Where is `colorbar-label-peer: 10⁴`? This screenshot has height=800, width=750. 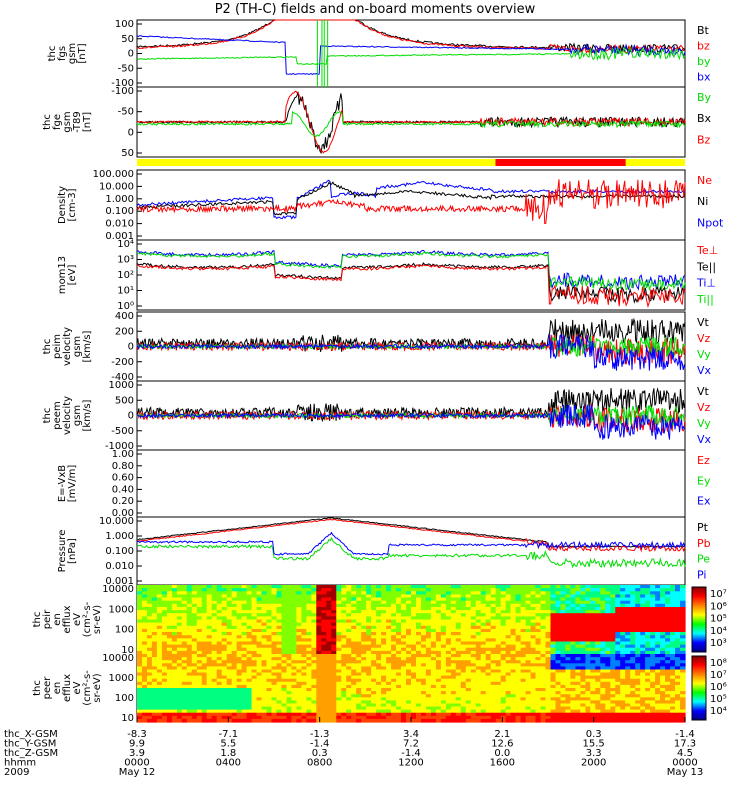
colorbar-label-peer: 10⁴ is located at coordinates (718, 711).